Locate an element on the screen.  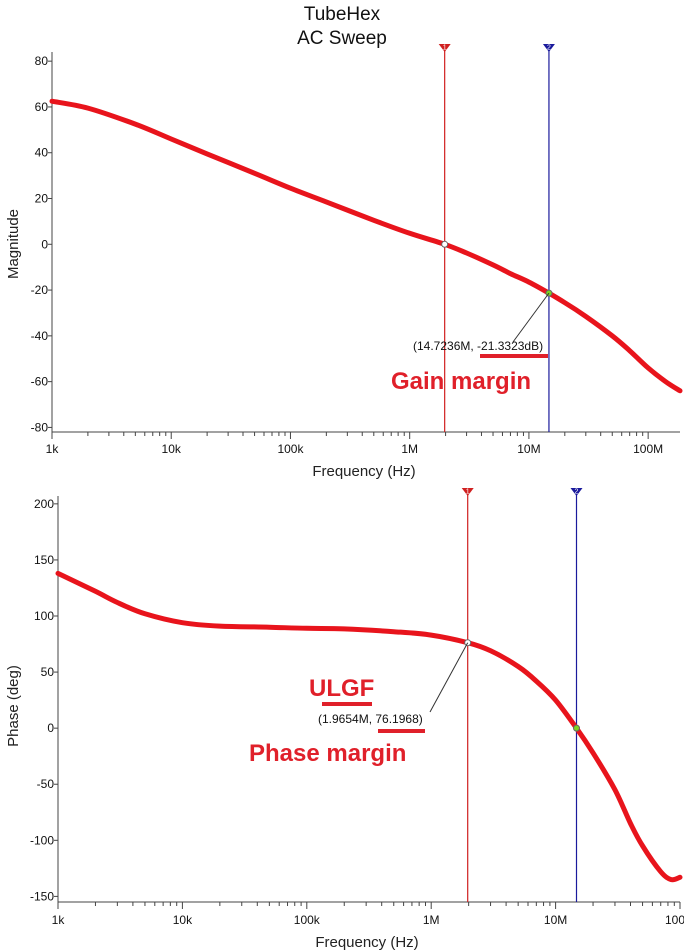
phase-readout-leader is located at coordinates (449, 677).